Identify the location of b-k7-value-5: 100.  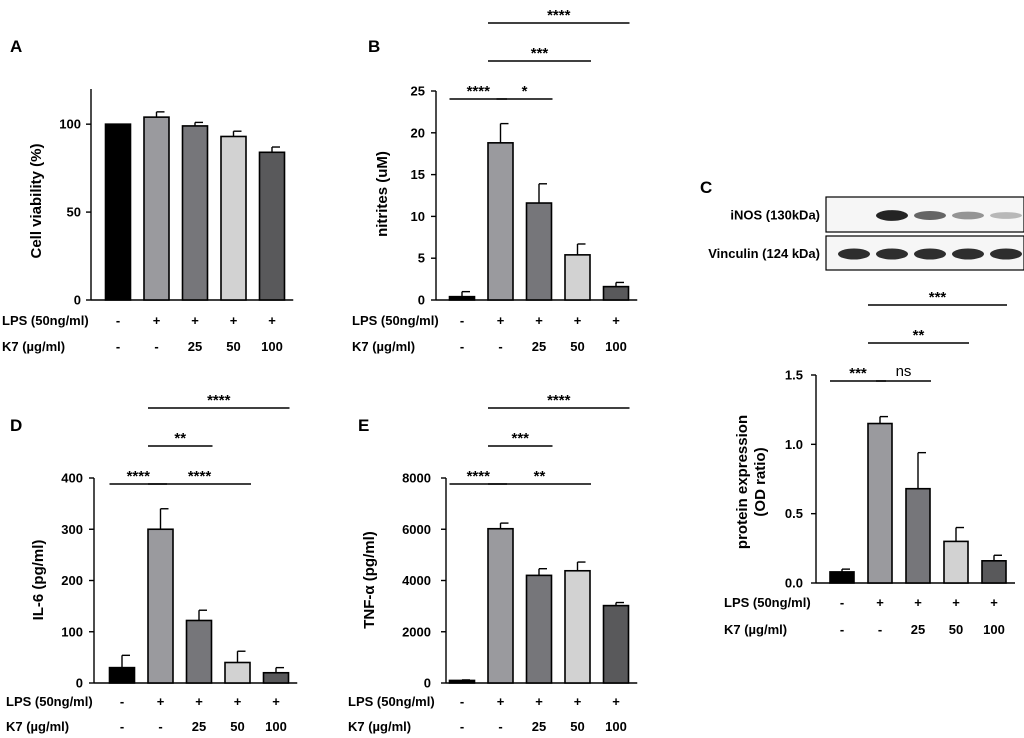
(616, 346).